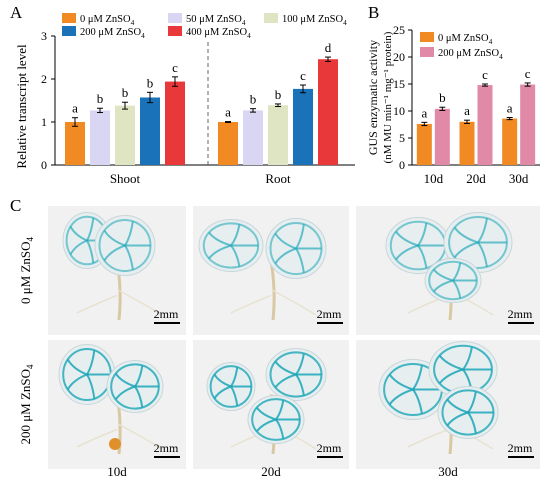  What do you see at coordinates (465, 39) in the screenshot?
I see `panel-b-legend-label: 0 μM ZnSO4` at bounding box center [465, 39].